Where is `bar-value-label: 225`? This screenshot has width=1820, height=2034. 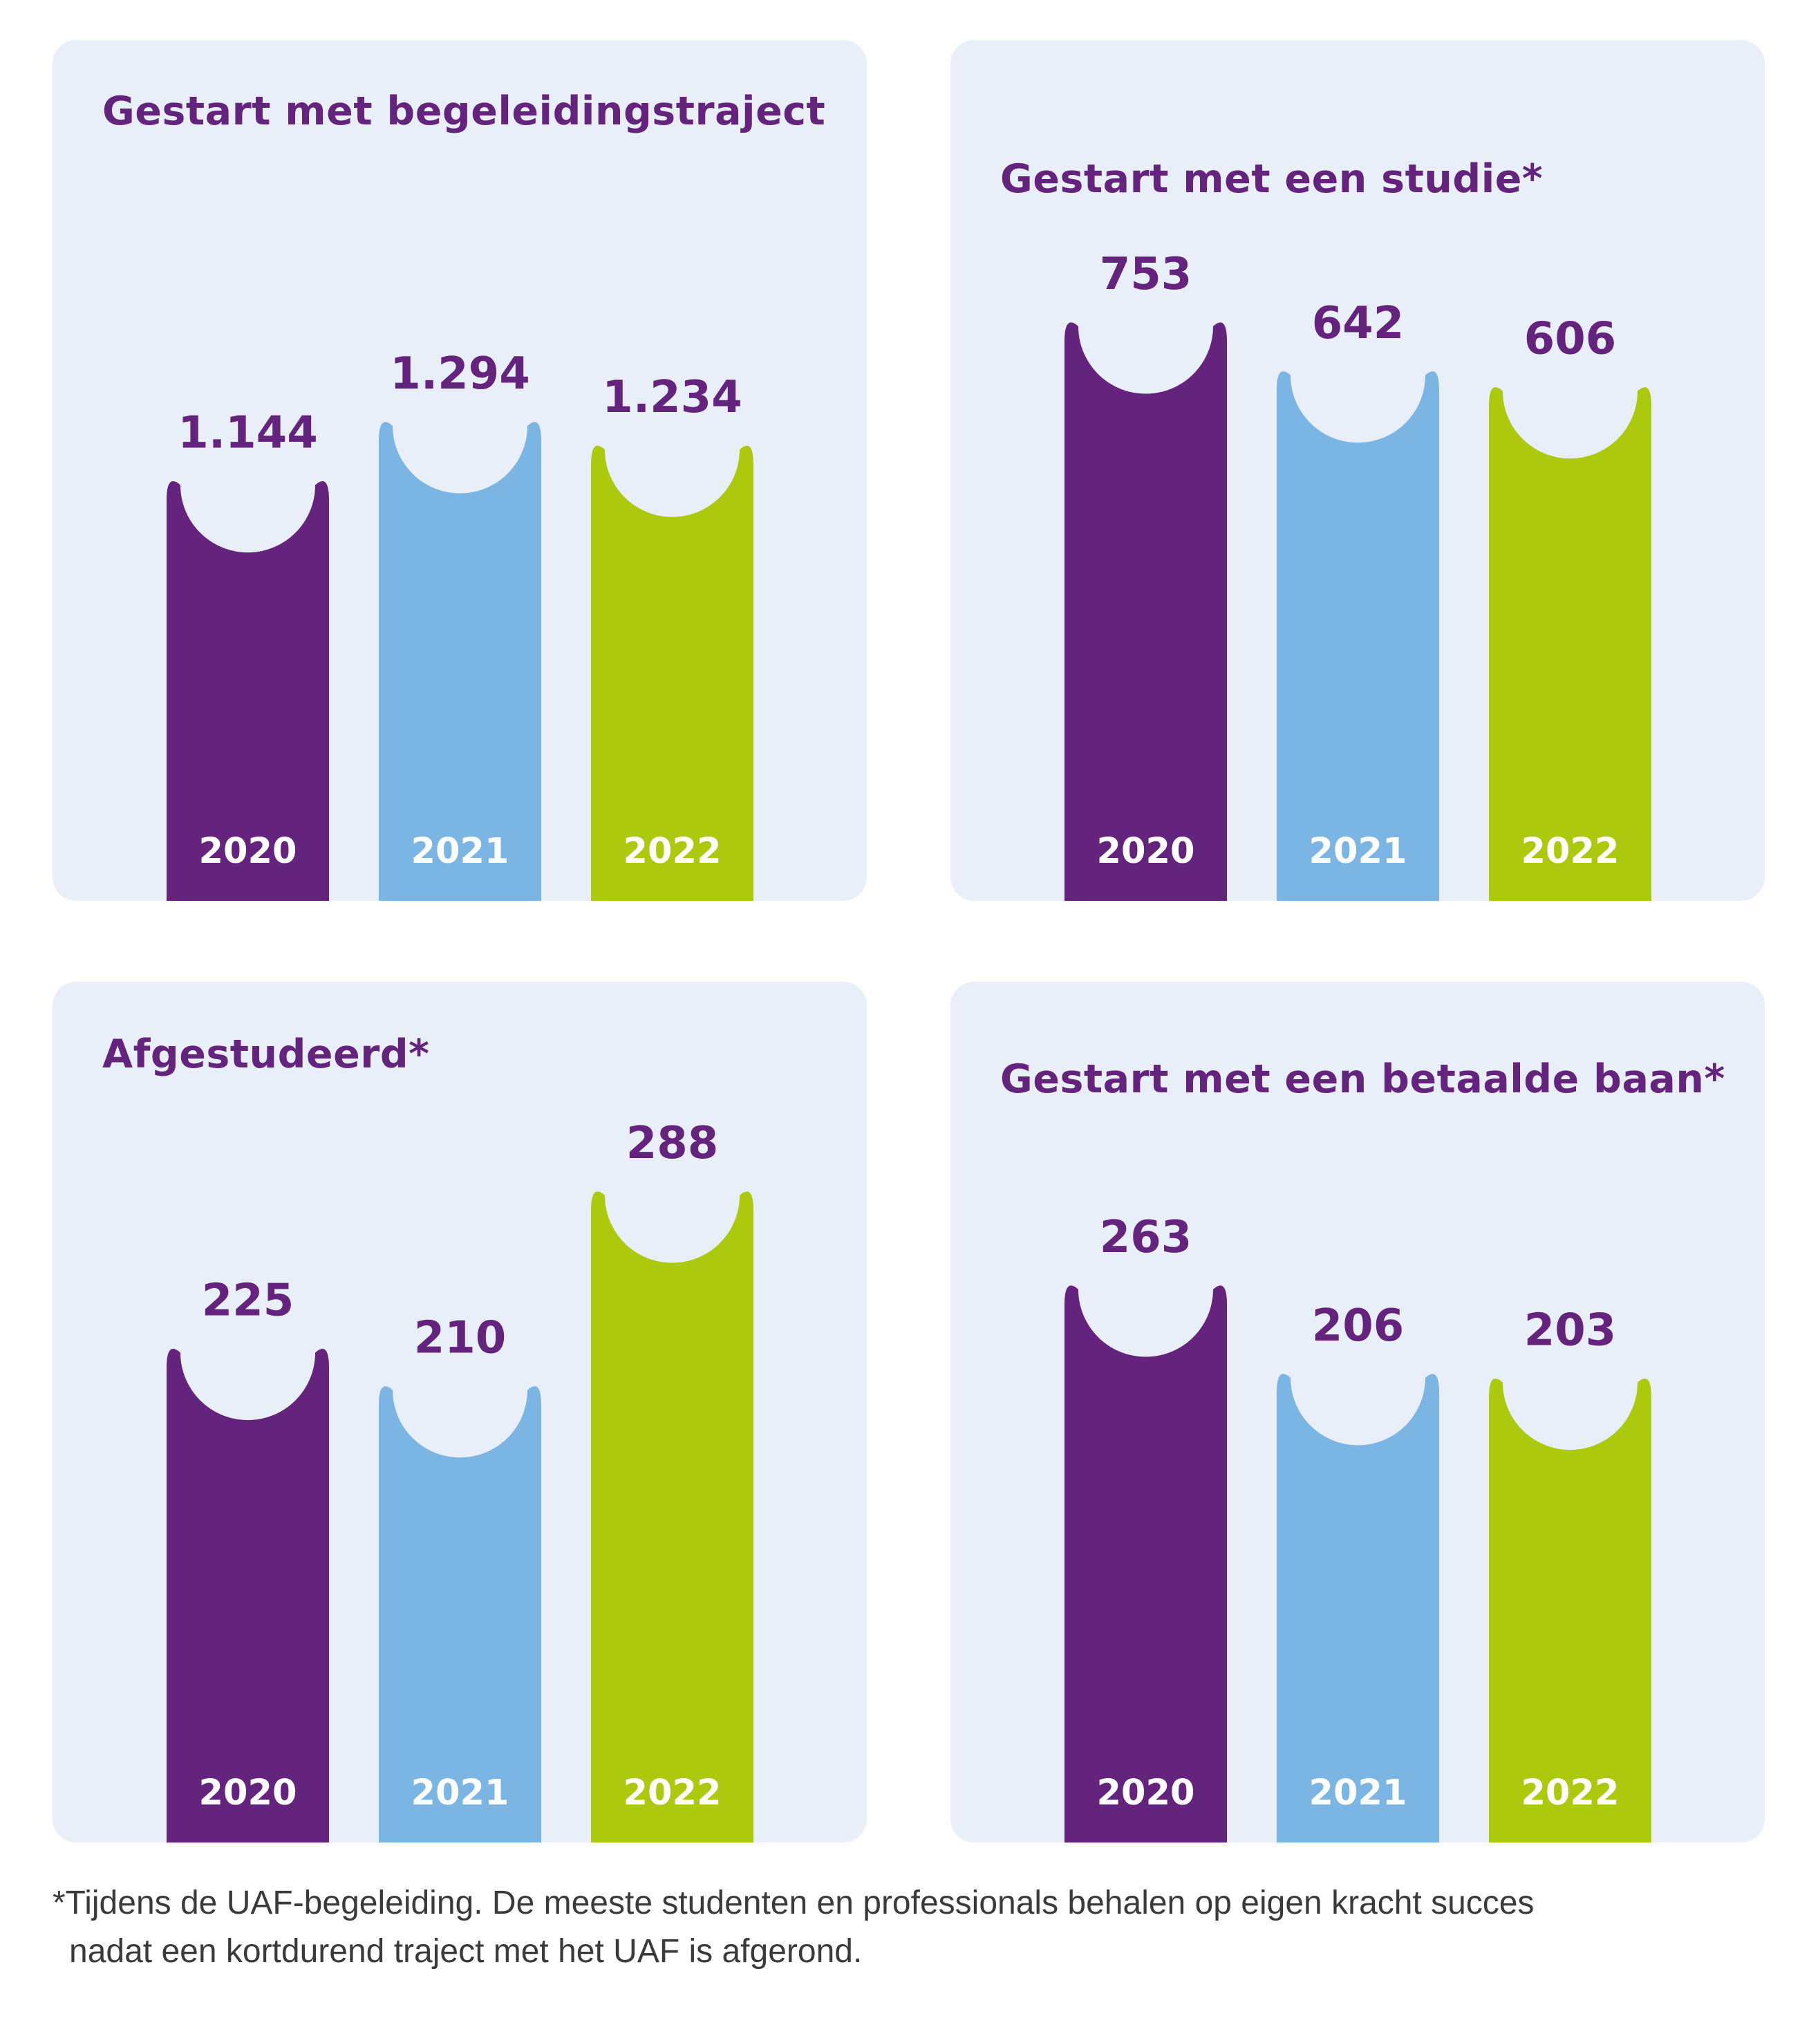
bar-value-label: 225 is located at coordinates (248, 1300).